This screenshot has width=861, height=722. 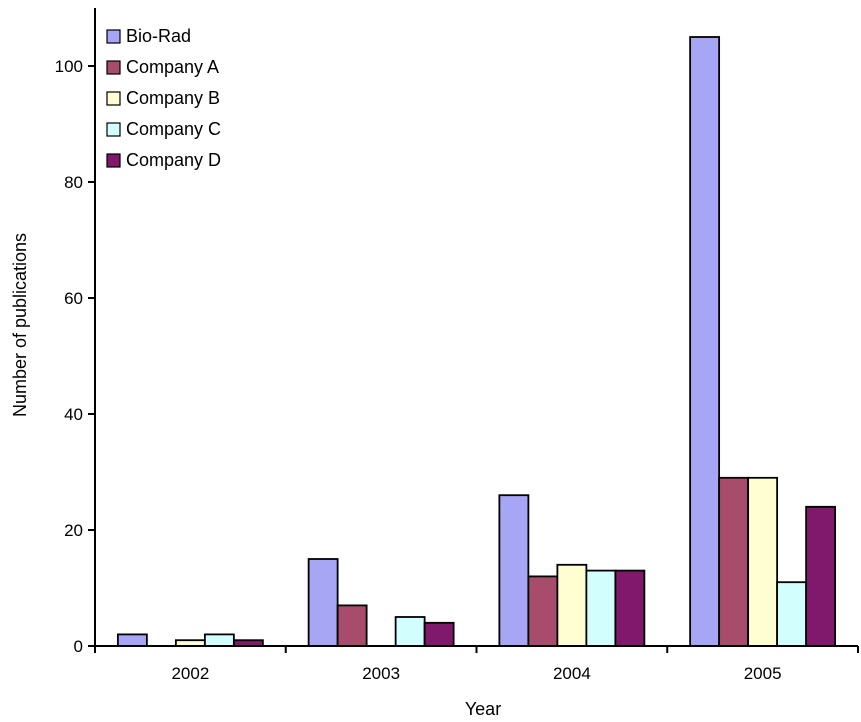 I want to click on y-tick-label: 100, so click(x=69, y=66).